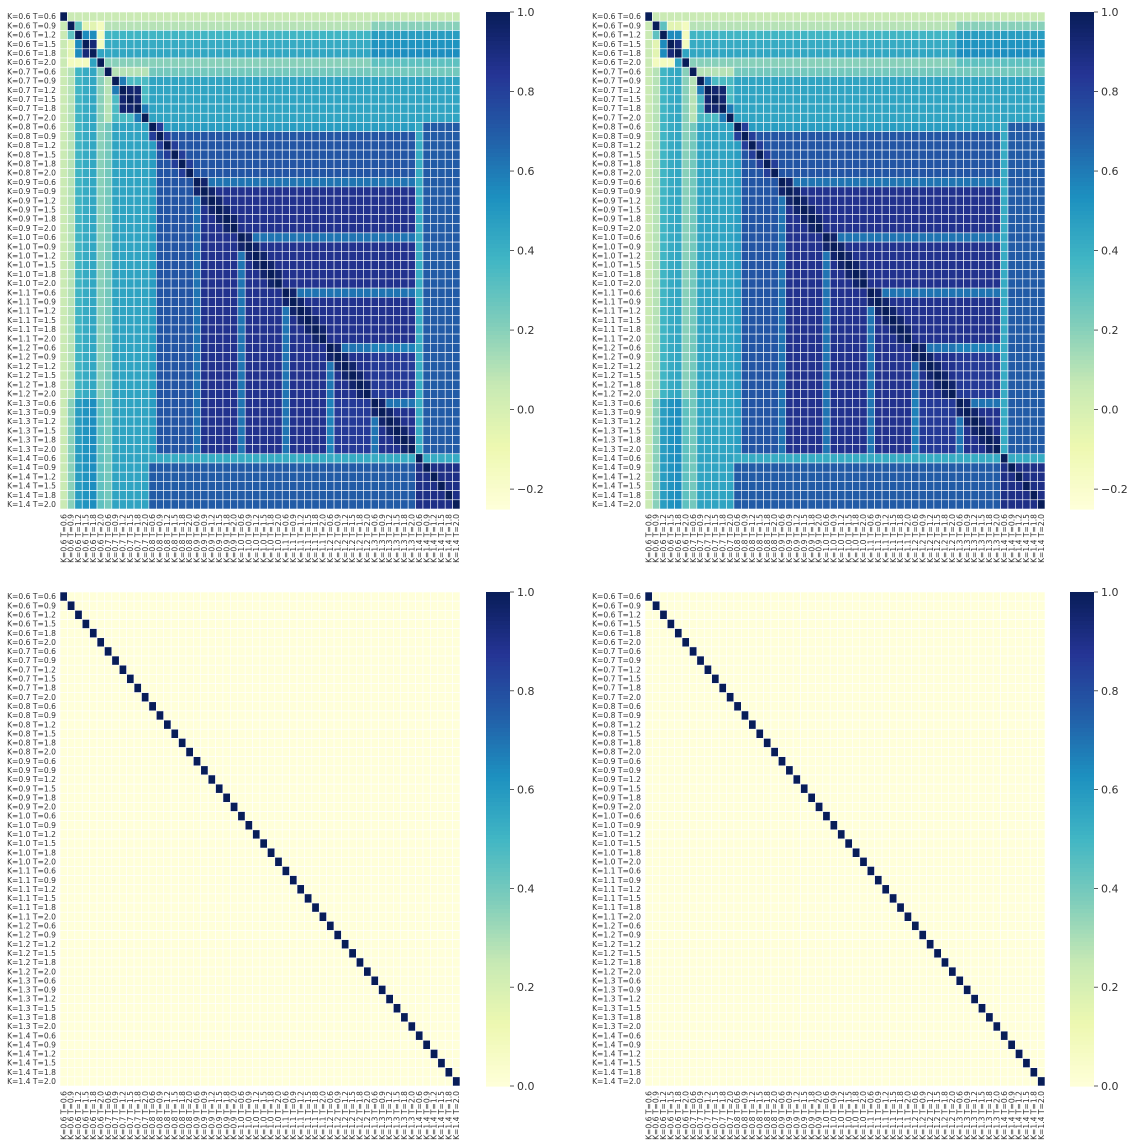 The width and height of the screenshot is (1128, 1146). What do you see at coordinates (426, 538) in the screenshot?
I see `col-tick-label: K=1.4 T=0.9` at bounding box center [426, 538].